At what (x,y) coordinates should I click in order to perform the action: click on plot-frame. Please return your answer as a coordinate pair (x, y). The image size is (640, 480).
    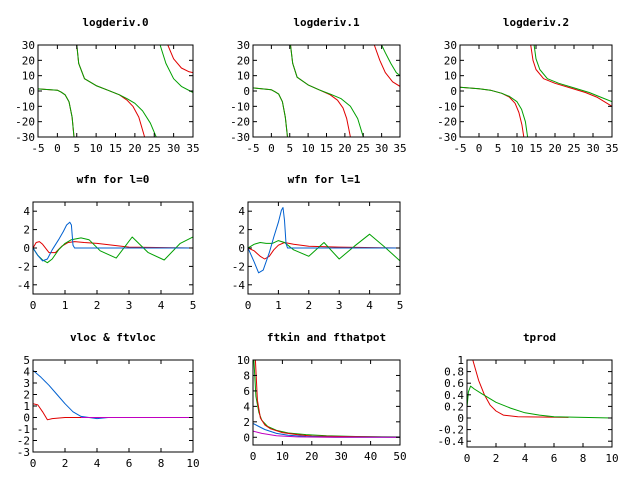
    Looking at the image, I should click on (326, 402).